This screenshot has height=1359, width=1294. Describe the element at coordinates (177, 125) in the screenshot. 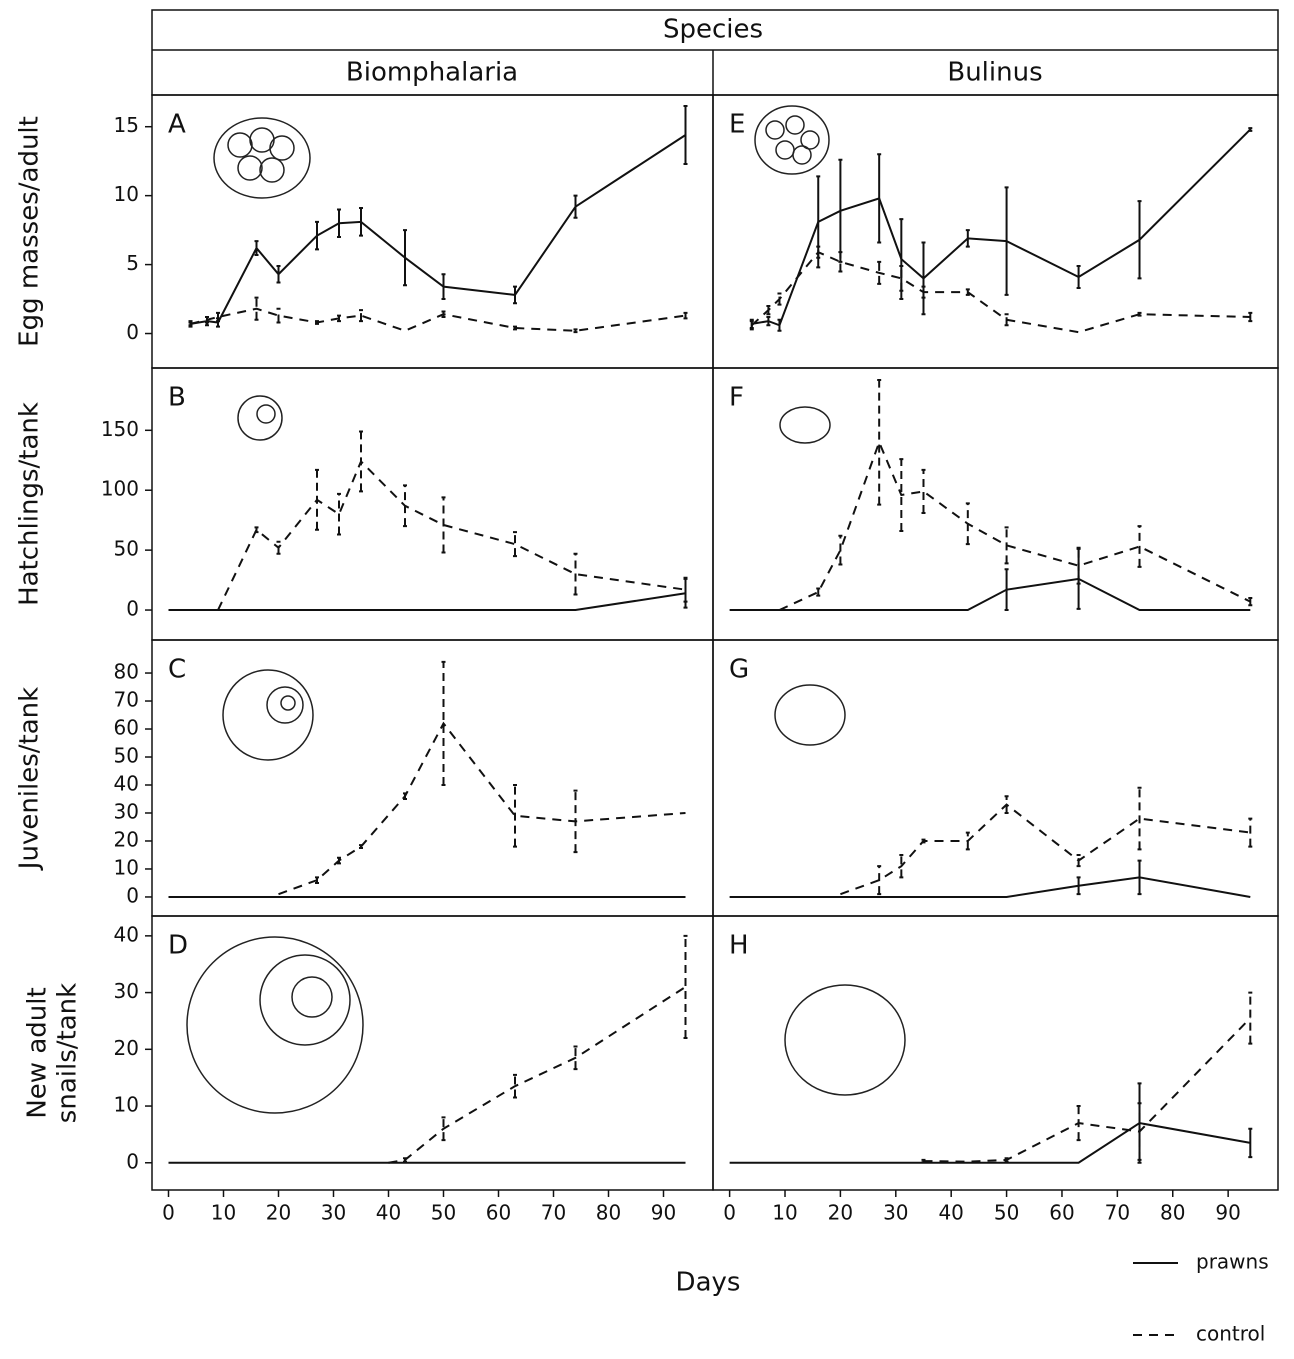

I see `panel-letter: A` at that location.